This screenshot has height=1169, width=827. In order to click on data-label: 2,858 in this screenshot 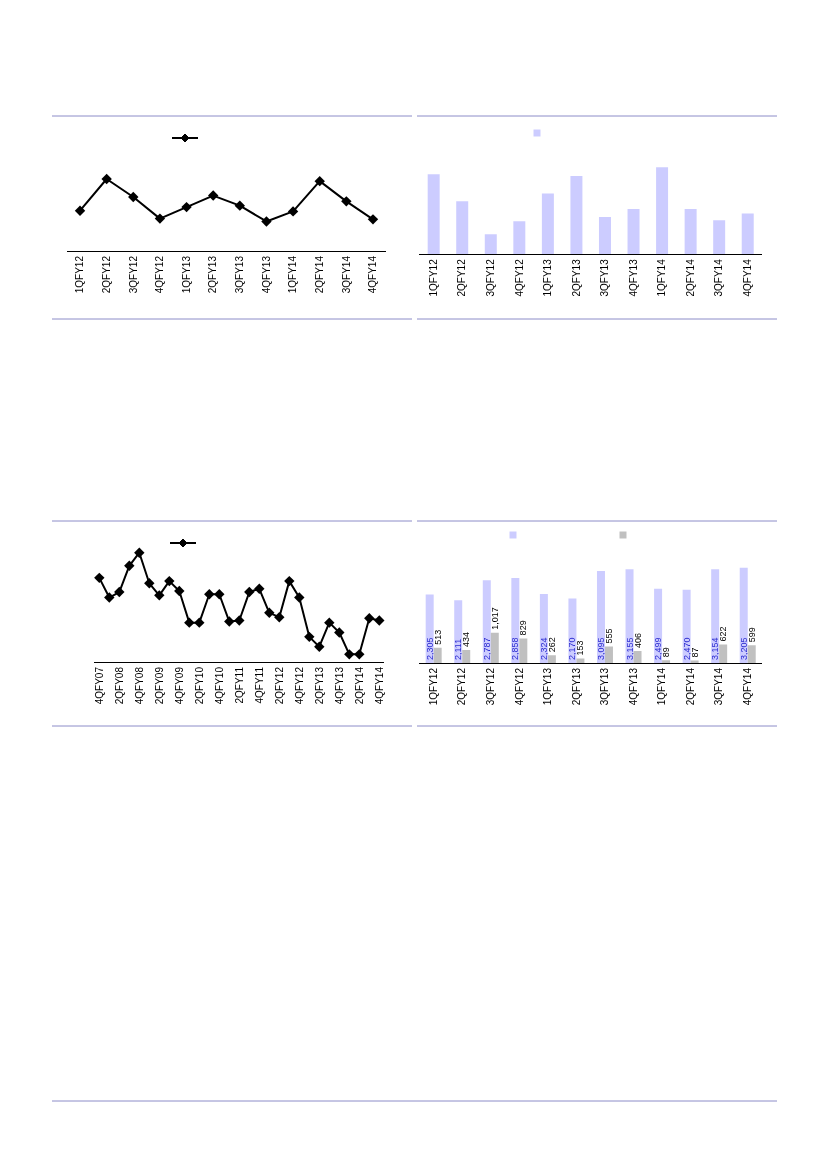, I will do `click(515, 648)`.